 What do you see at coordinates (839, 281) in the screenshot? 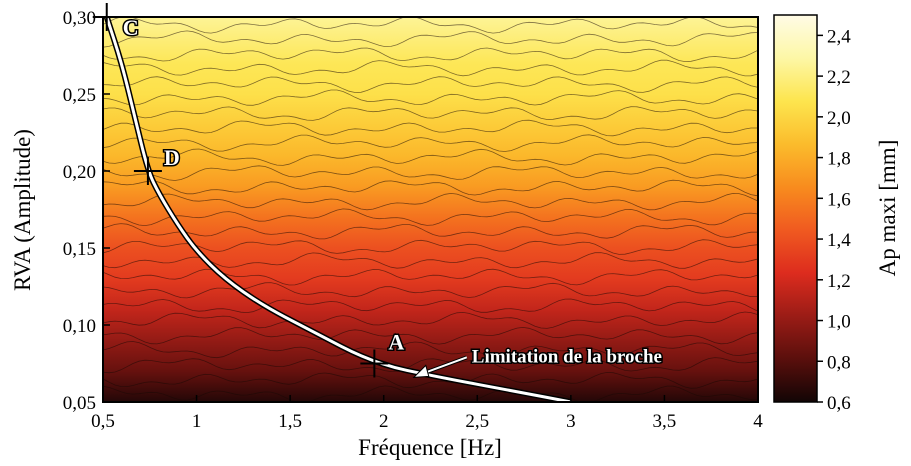
I see `colorbar-tick-label: 1,2` at bounding box center [839, 281].